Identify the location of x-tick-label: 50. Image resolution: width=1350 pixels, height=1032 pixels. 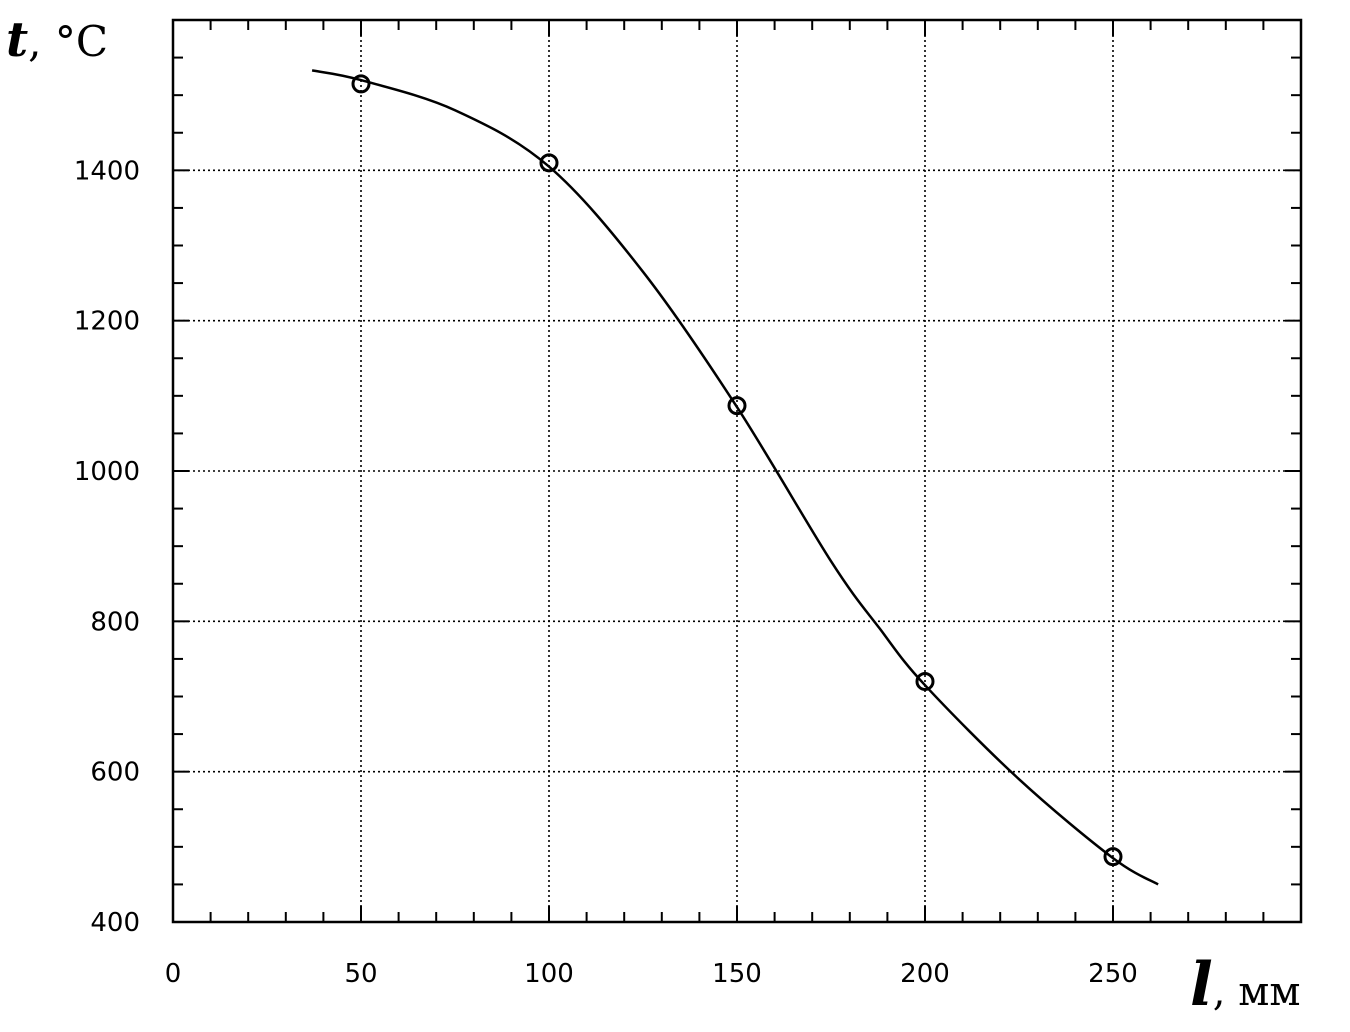
(360, 974).